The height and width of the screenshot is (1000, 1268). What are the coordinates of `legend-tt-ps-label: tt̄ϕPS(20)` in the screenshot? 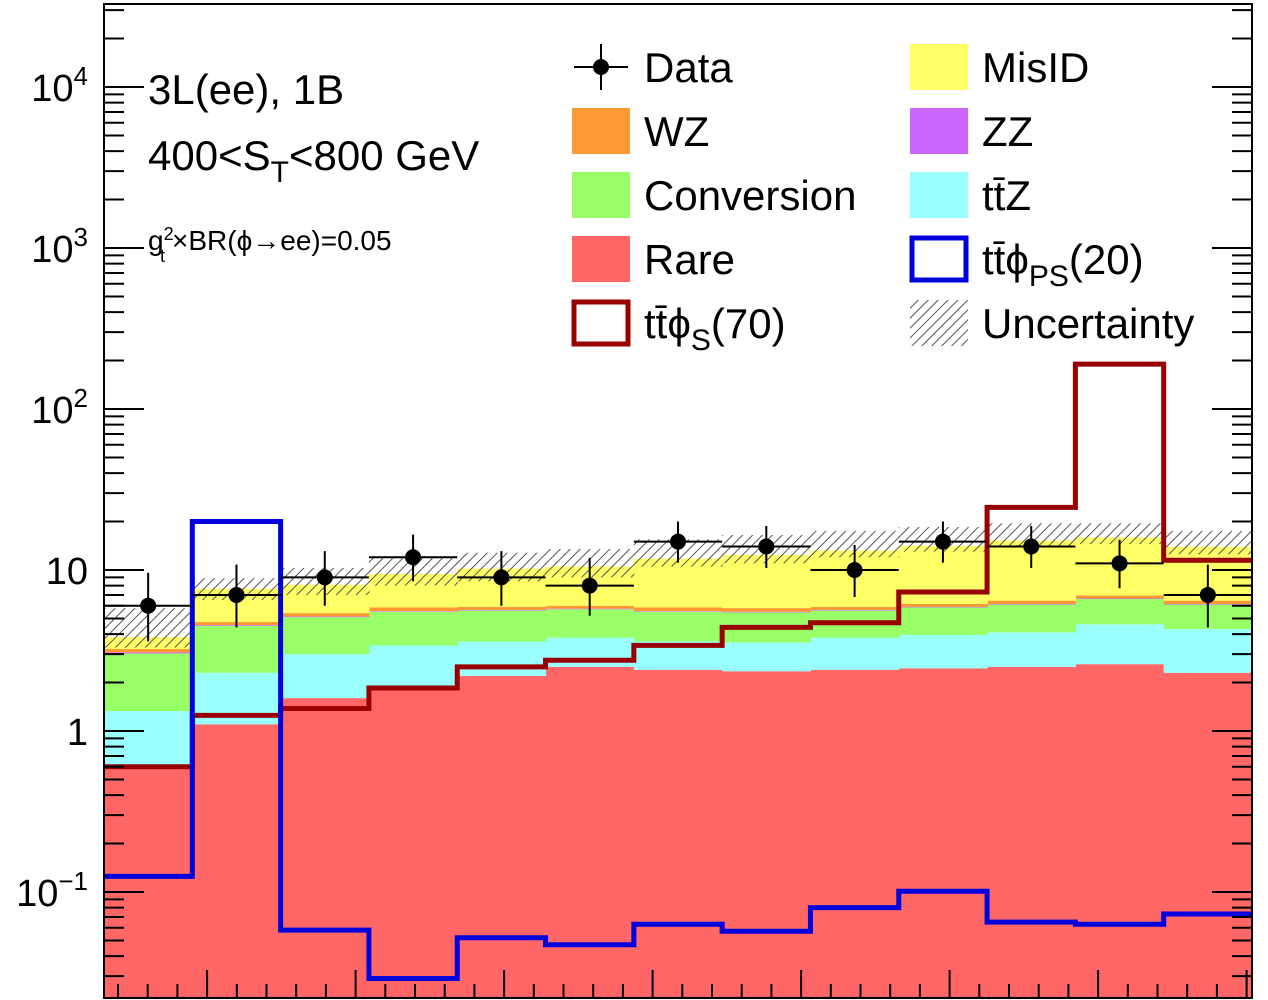 It's located at (1063, 264).